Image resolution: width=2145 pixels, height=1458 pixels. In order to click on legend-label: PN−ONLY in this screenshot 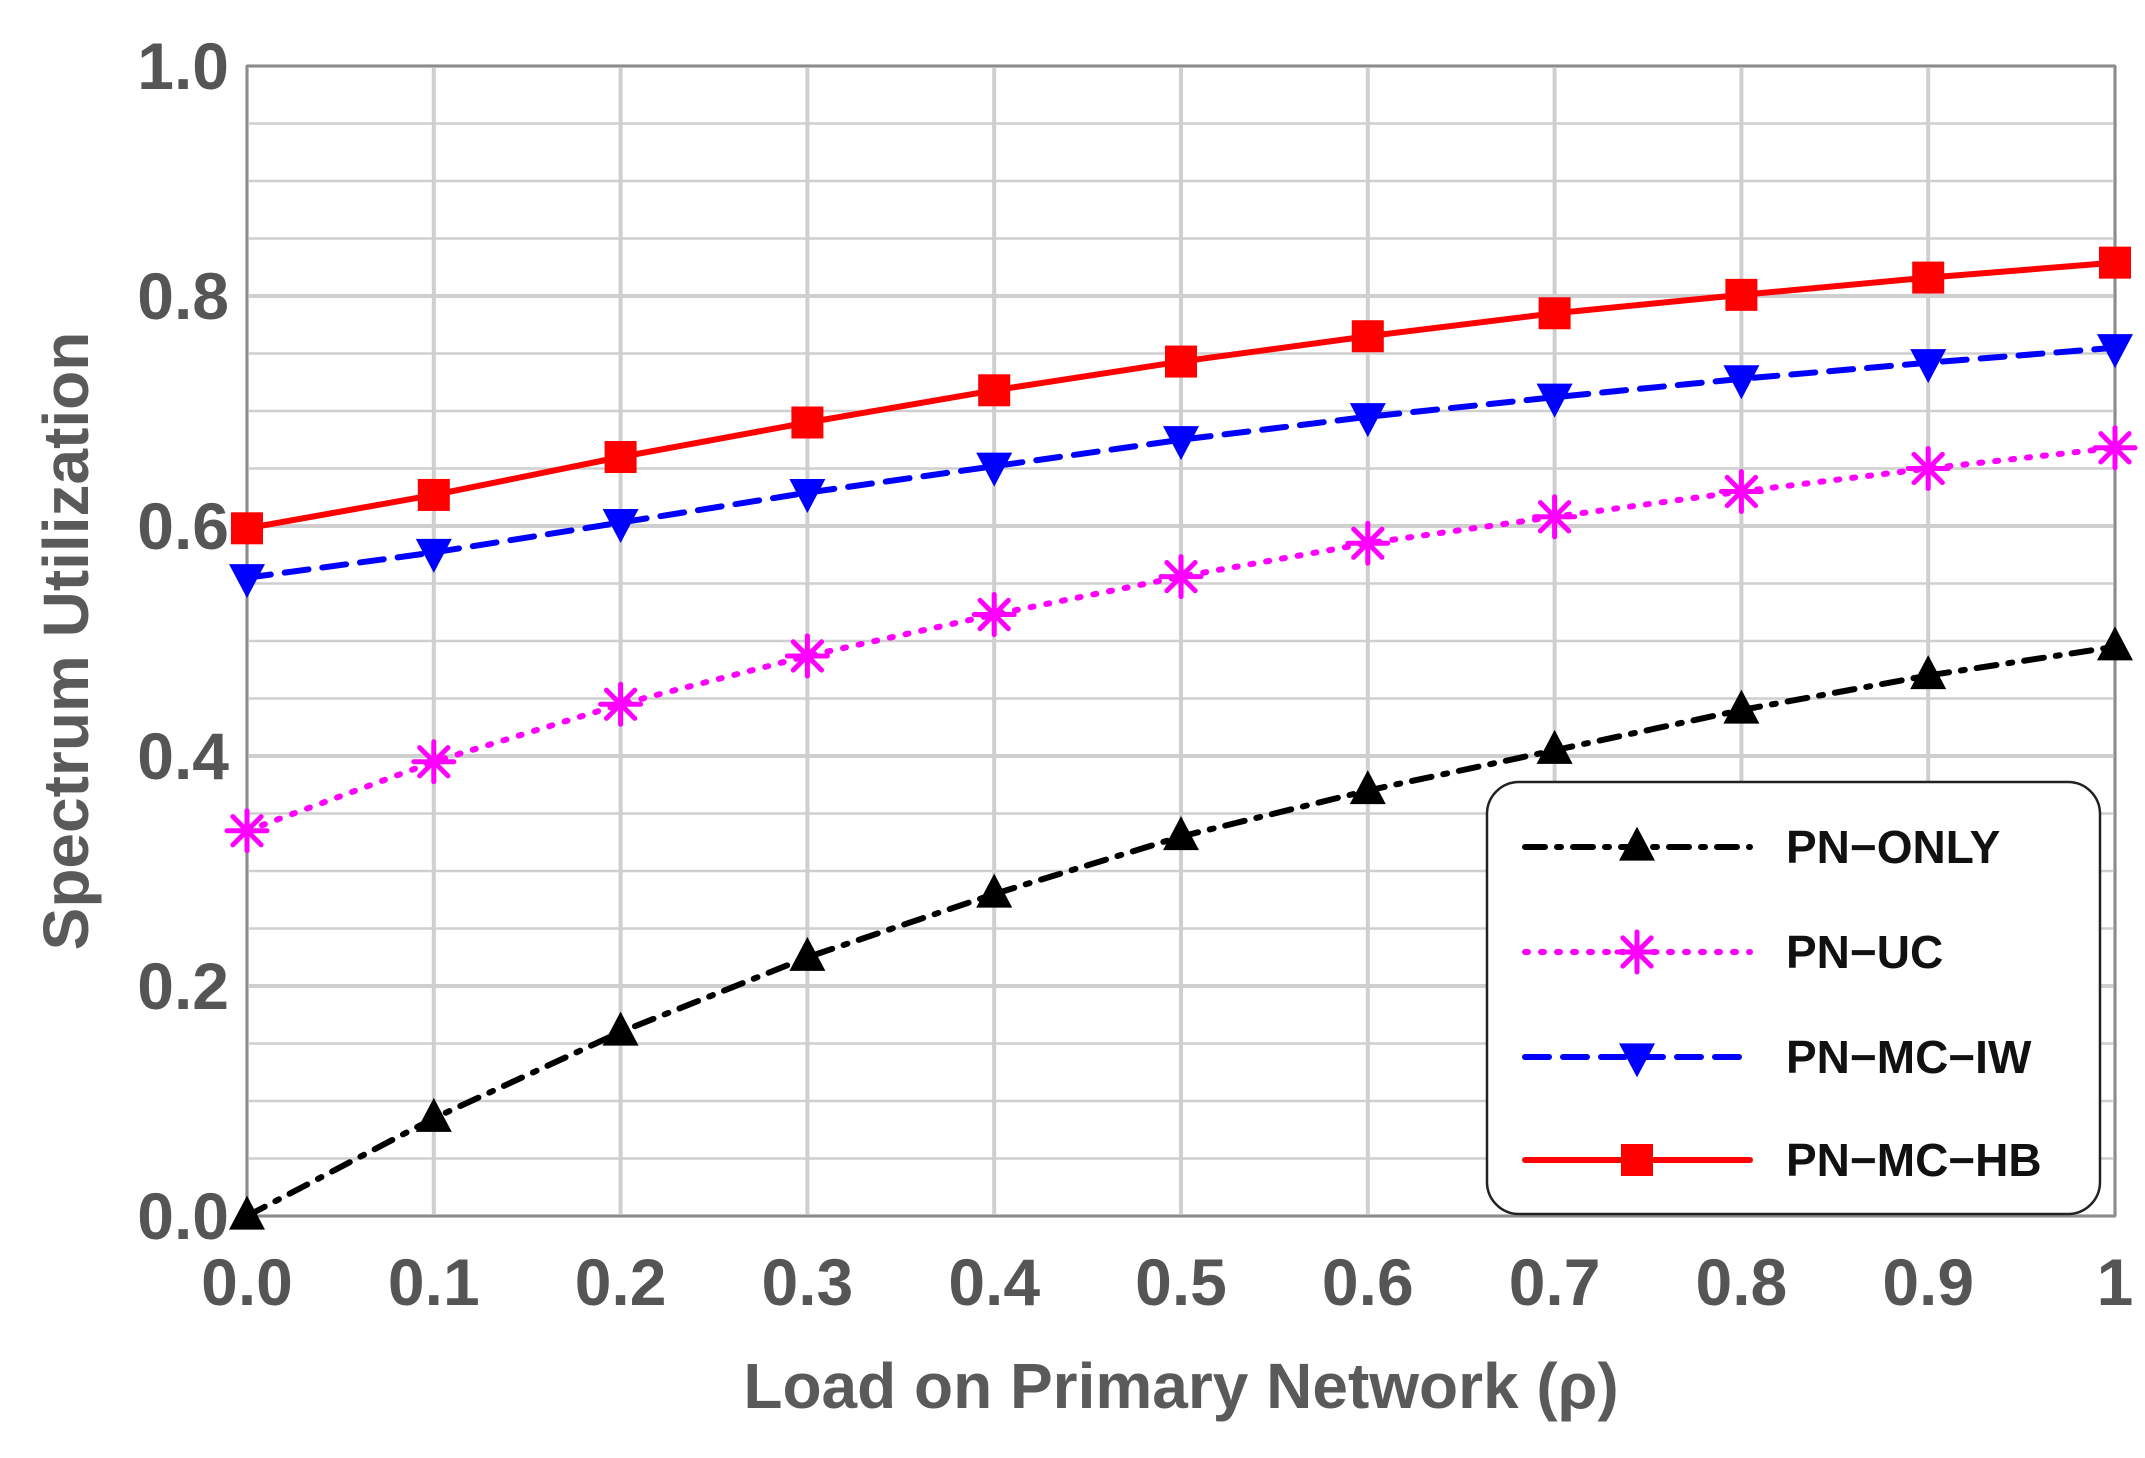, I will do `click(1893, 847)`.